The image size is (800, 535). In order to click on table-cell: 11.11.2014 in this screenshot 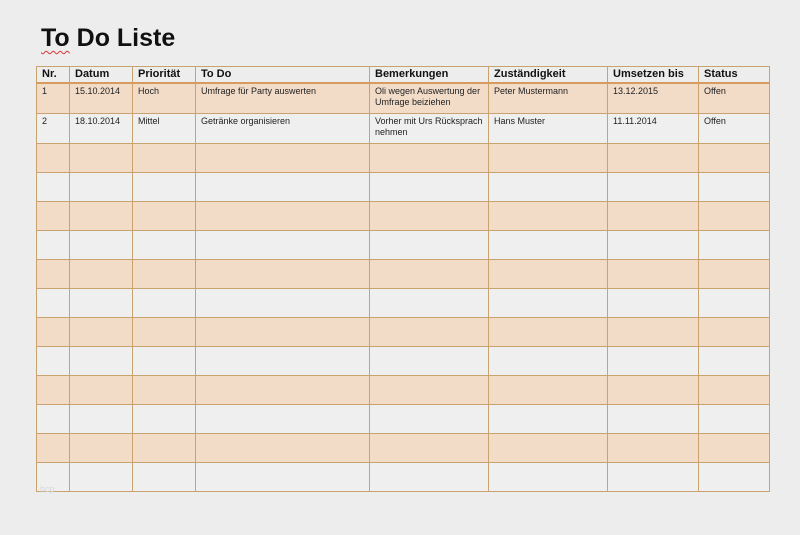, I will do `click(653, 128)`.